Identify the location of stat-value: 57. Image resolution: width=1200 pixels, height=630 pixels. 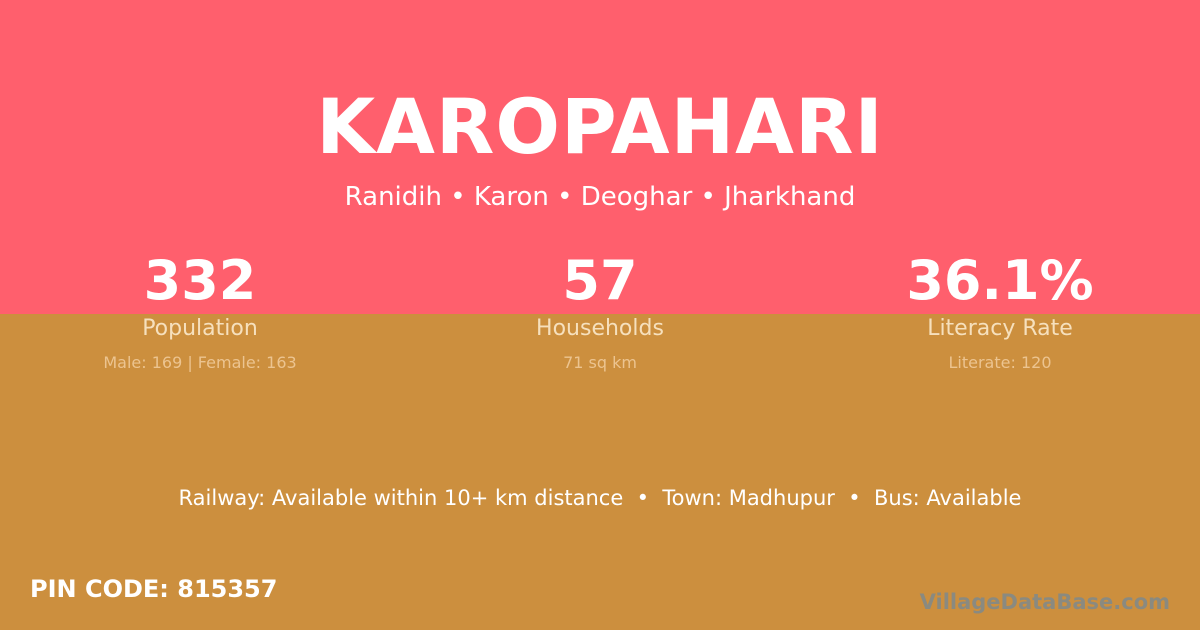
(600, 280).